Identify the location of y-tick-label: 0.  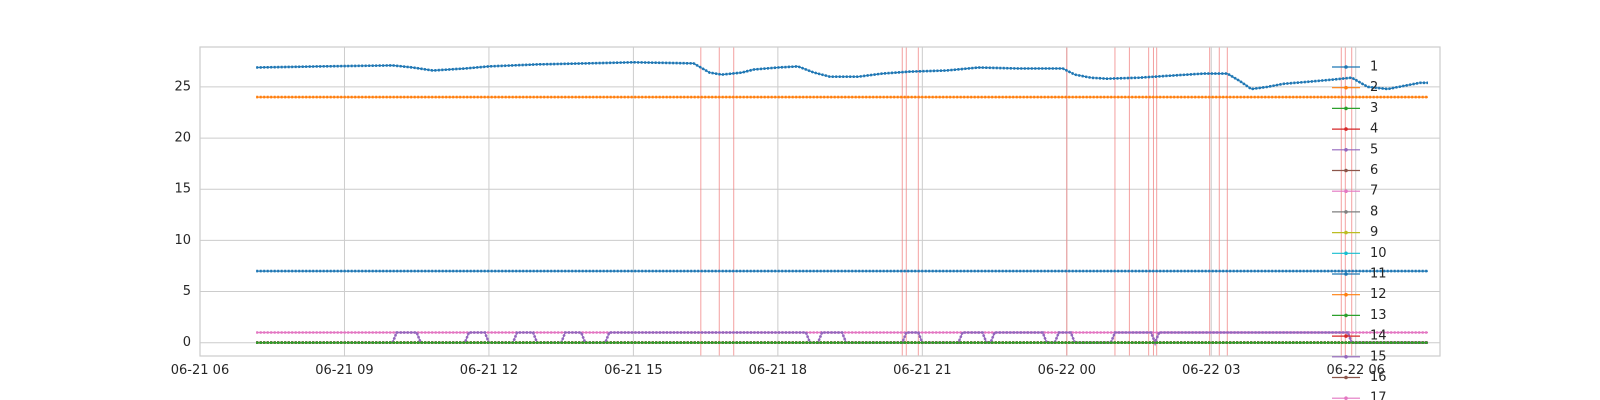
(187, 342).